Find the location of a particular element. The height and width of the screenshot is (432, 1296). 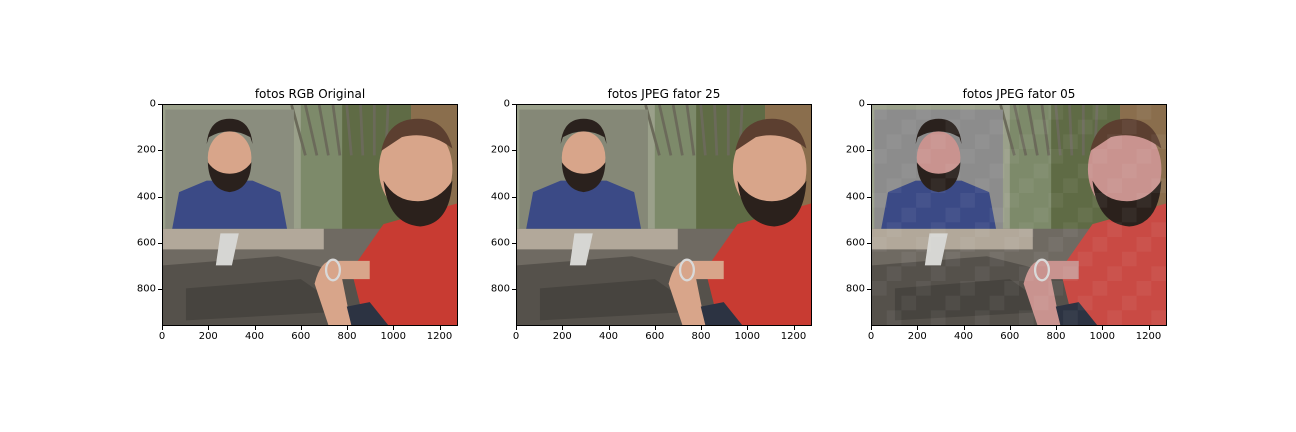

panel-title: fotos JPEG fator 25 is located at coordinates (664, 94).